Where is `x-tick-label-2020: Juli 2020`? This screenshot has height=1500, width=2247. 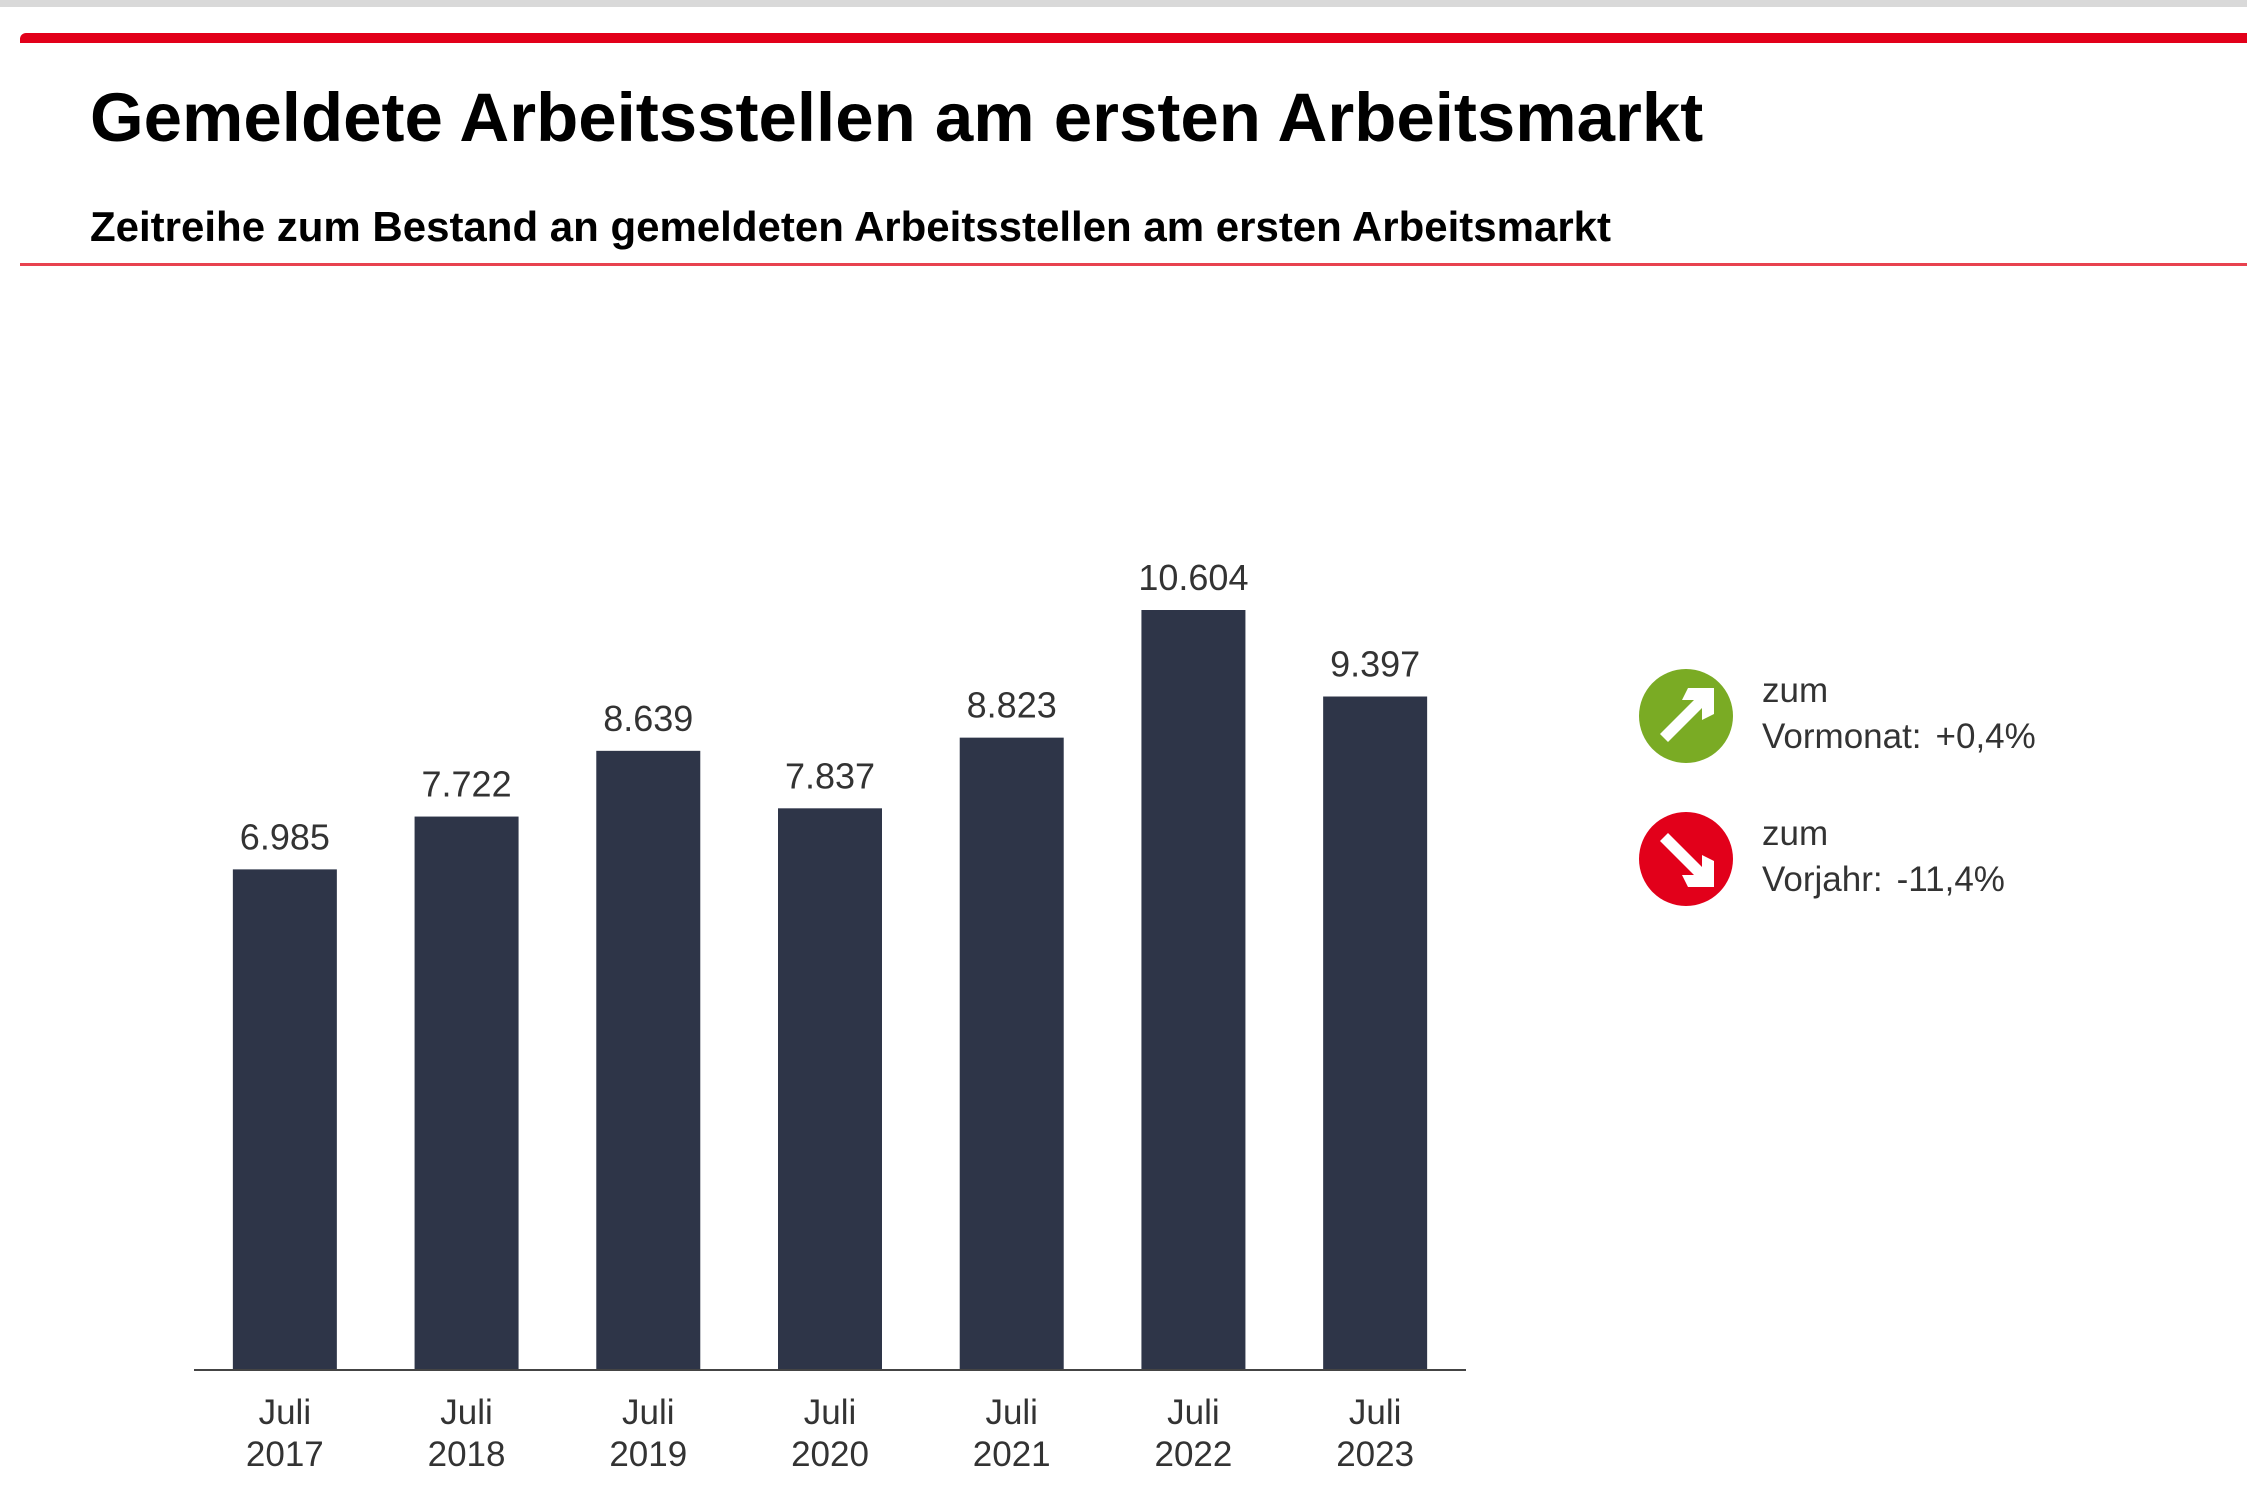
x-tick-label-2020: Juli 2020 is located at coordinates (830, 1433).